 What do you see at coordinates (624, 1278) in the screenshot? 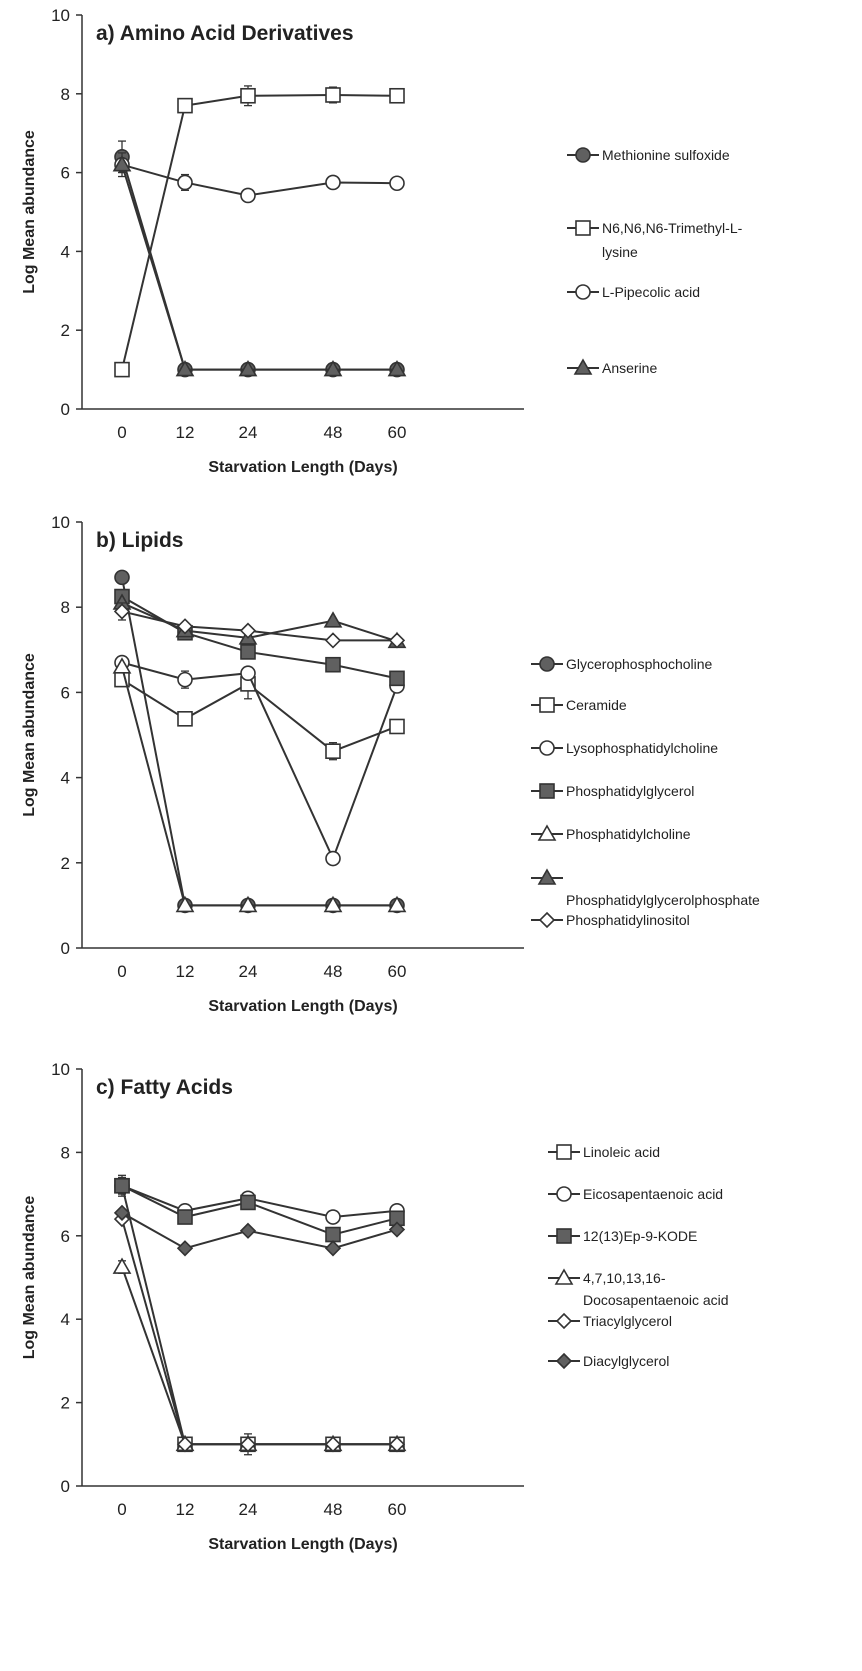
I see `legend-label: 4,7,10,13,16-` at bounding box center [624, 1278].